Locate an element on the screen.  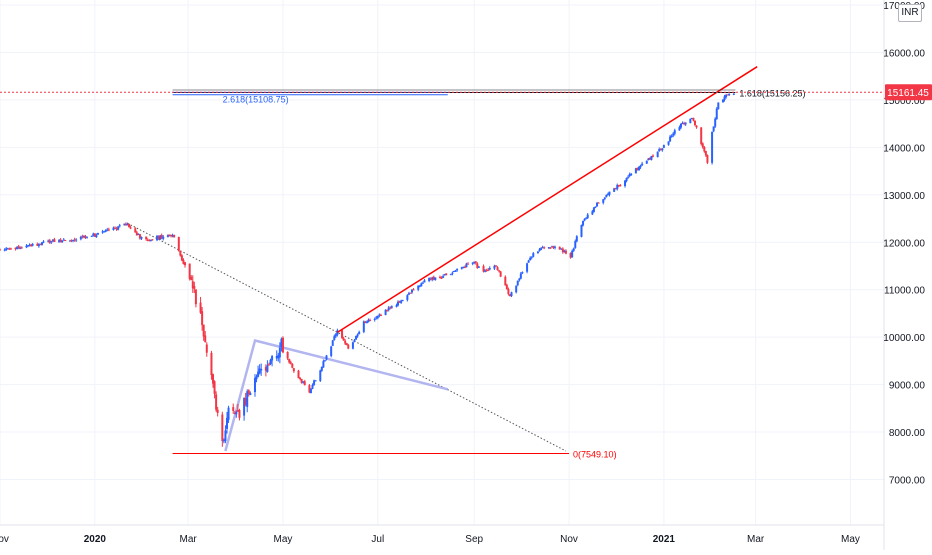
y-tick-label: 13000.00 is located at coordinates (904, 196).